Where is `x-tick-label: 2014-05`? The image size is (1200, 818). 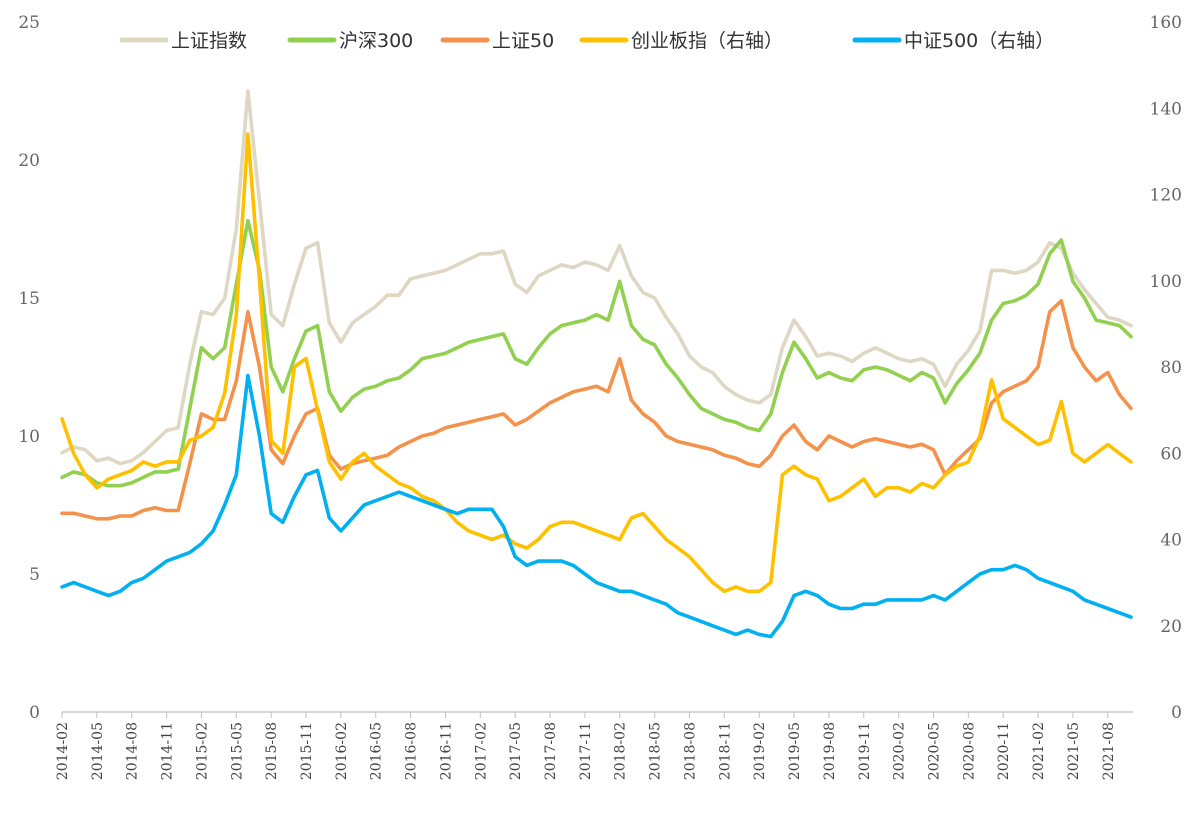
x-tick-label: 2014-05 is located at coordinates (98, 751).